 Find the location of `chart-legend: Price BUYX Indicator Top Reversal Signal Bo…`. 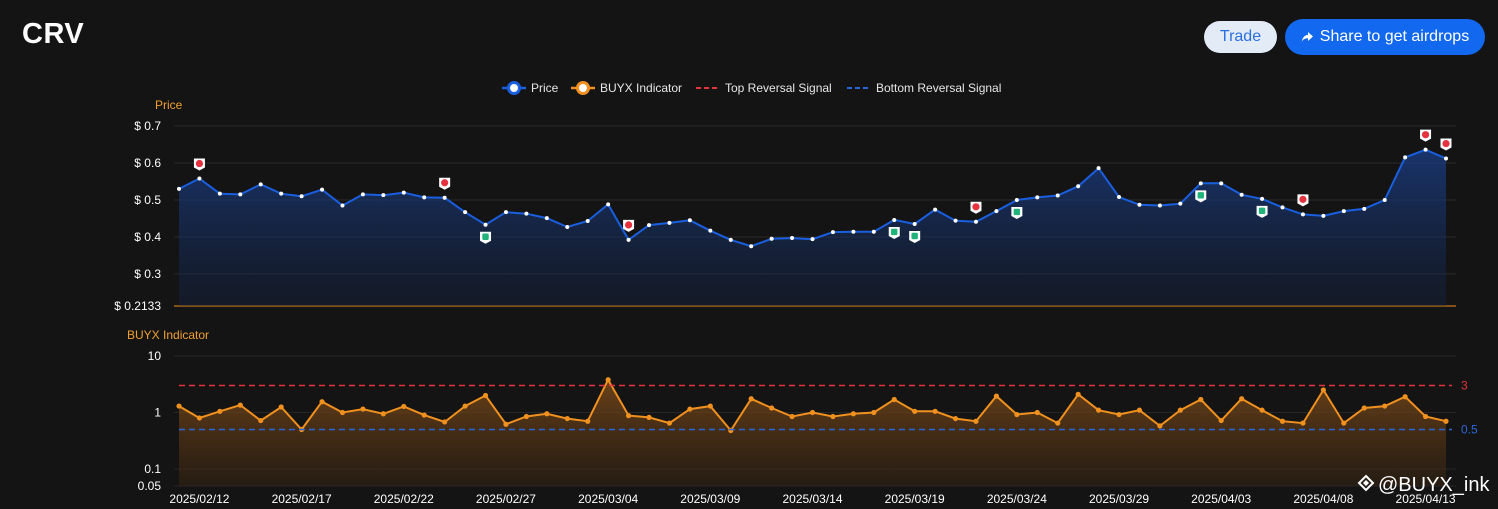

chart-legend: Price BUYX Indicator Top Reversal Signal Bo… is located at coordinates (751, 88).